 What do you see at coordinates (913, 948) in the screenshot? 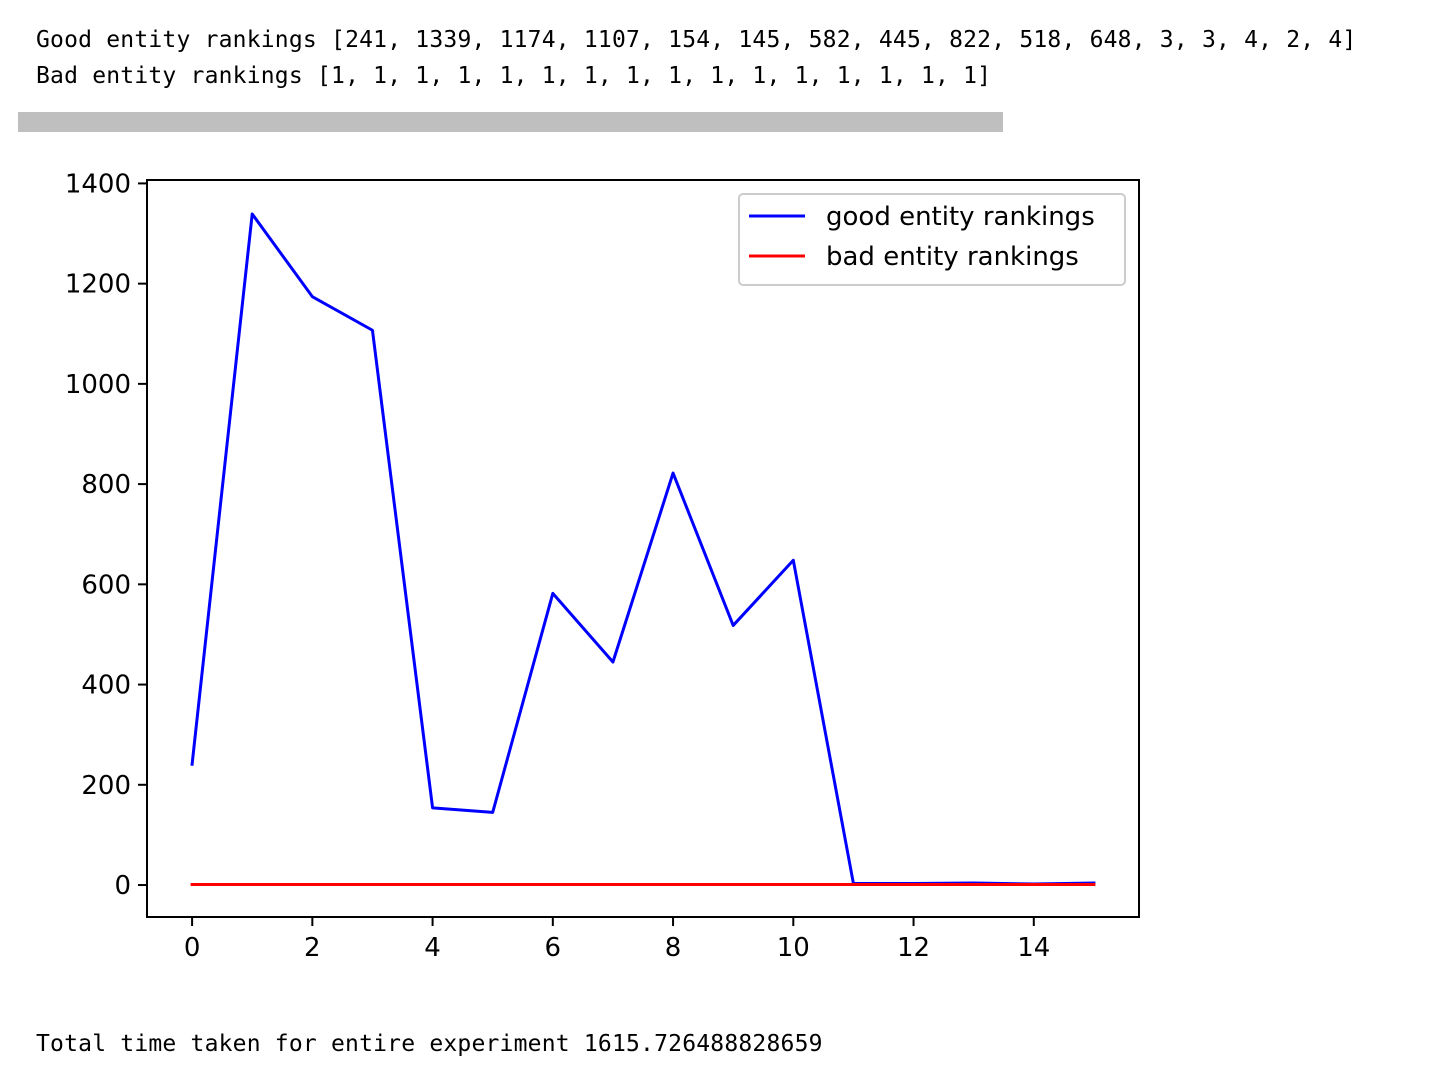
I see `x-tick-label: 12` at bounding box center [913, 948].